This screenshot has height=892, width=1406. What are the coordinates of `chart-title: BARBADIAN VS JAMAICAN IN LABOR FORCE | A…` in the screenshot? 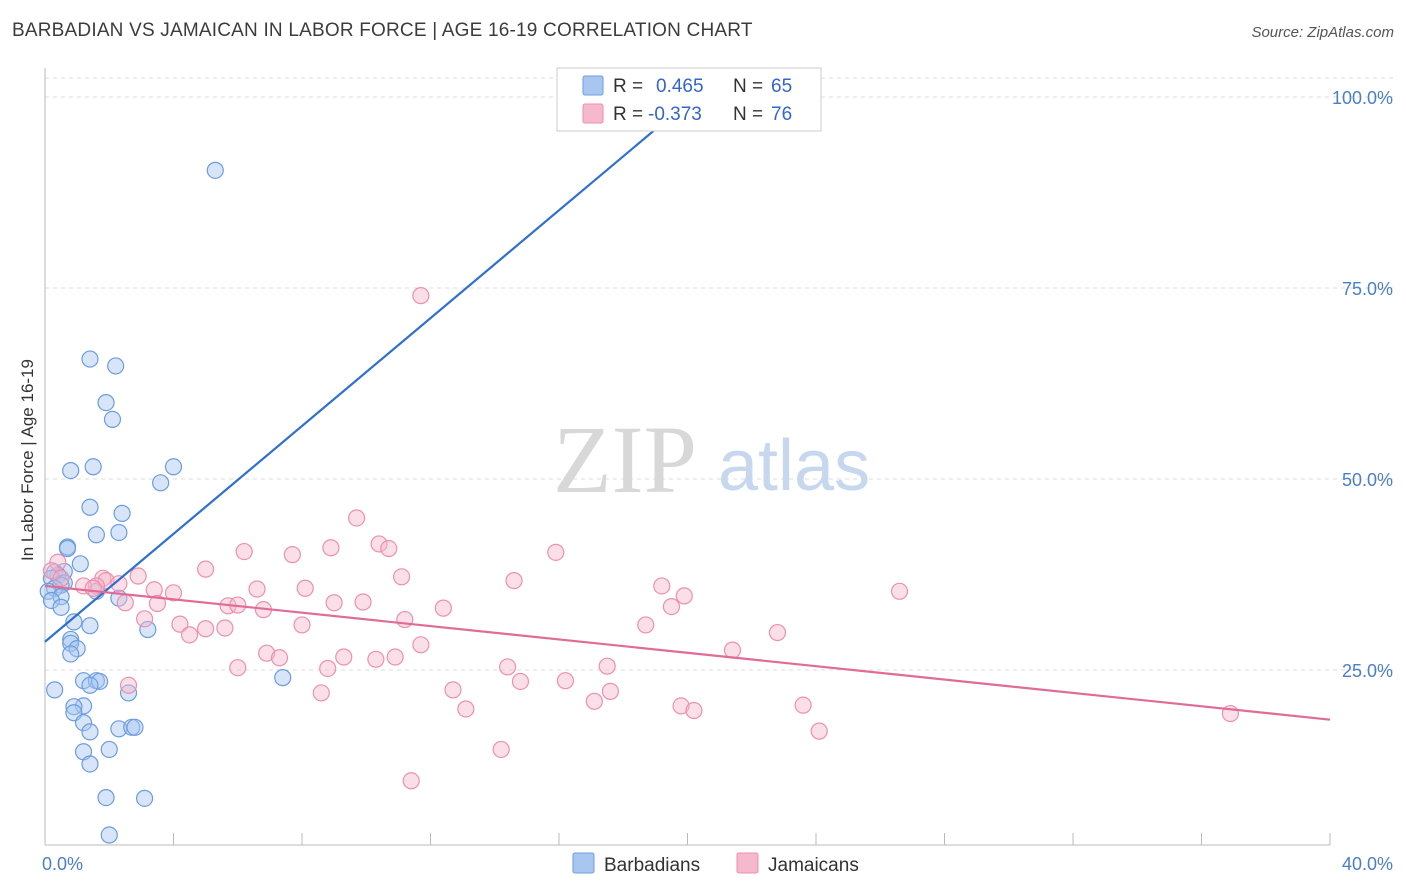 It's located at (382, 30).